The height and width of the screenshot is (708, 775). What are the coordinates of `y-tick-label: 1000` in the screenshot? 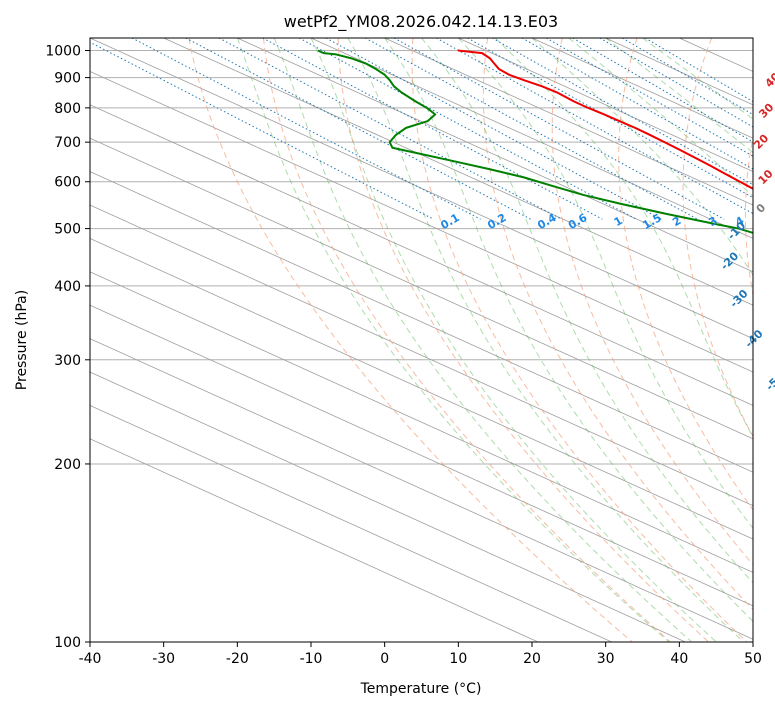 It's located at (63, 52).